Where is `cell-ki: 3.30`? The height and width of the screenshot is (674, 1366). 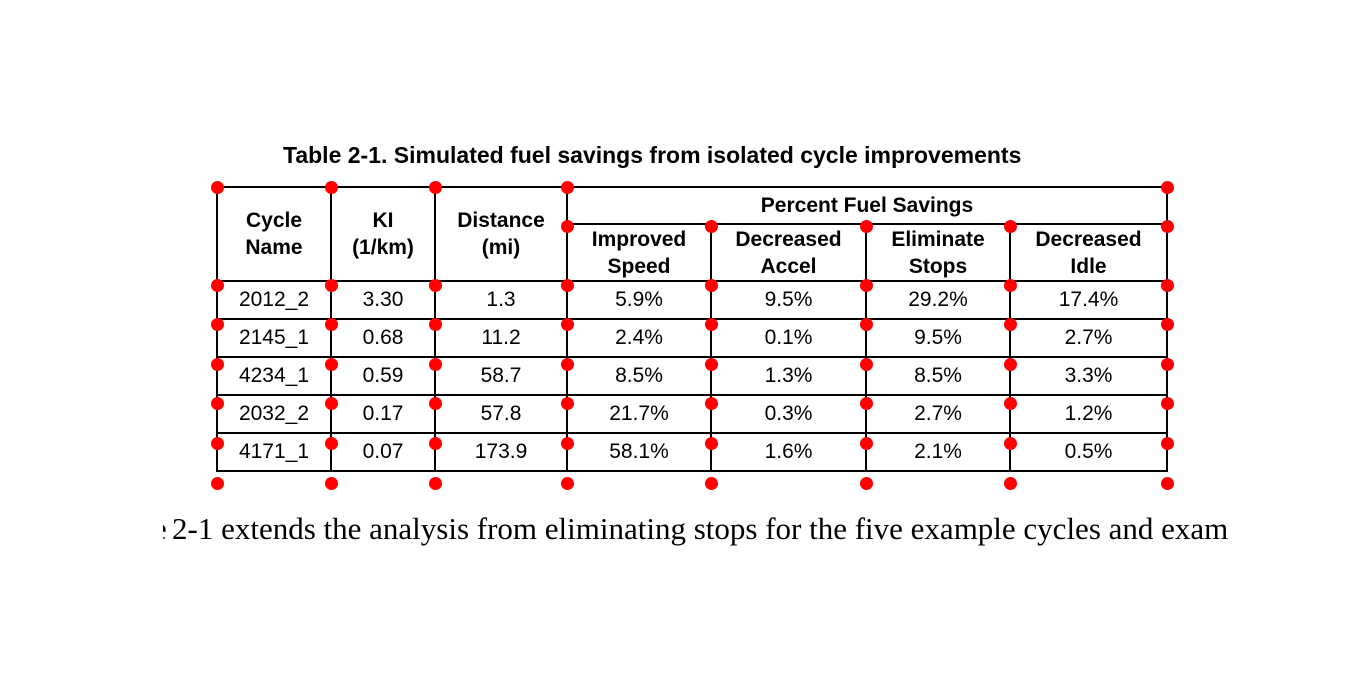 cell-ki: 3.30 is located at coordinates (383, 300).